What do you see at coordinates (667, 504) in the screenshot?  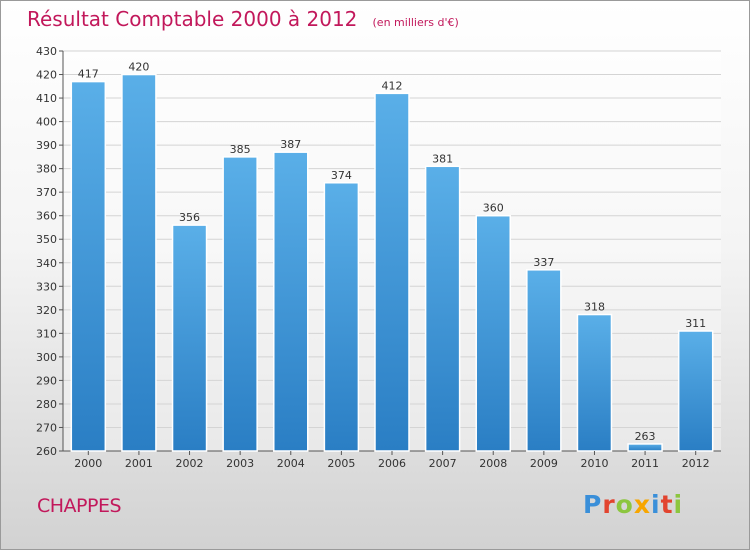 I see `logo-letter: t` at bounding box center [667, 504].